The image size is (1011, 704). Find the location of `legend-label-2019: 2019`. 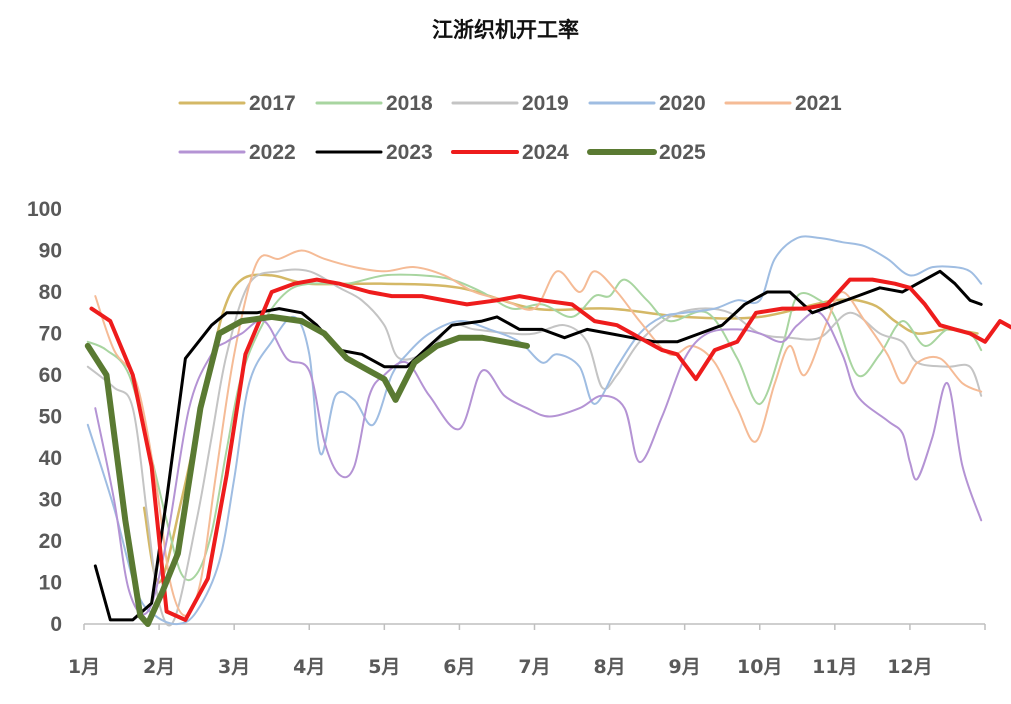

legend-label-2019: 2019 is located at coordinates (545, 103).